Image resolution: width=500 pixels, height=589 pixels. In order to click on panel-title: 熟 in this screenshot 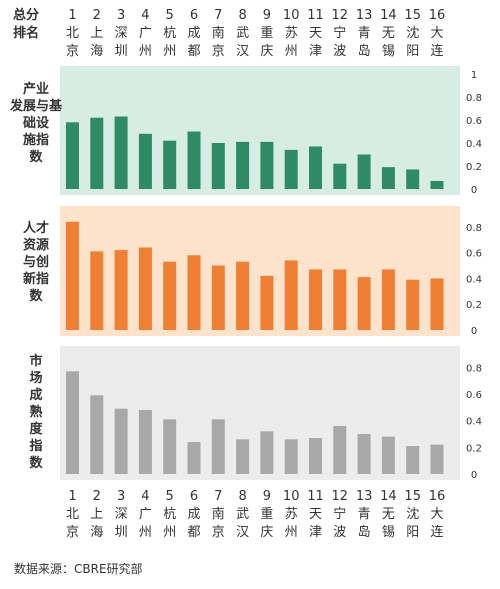, I will do `click(35, 412)`.